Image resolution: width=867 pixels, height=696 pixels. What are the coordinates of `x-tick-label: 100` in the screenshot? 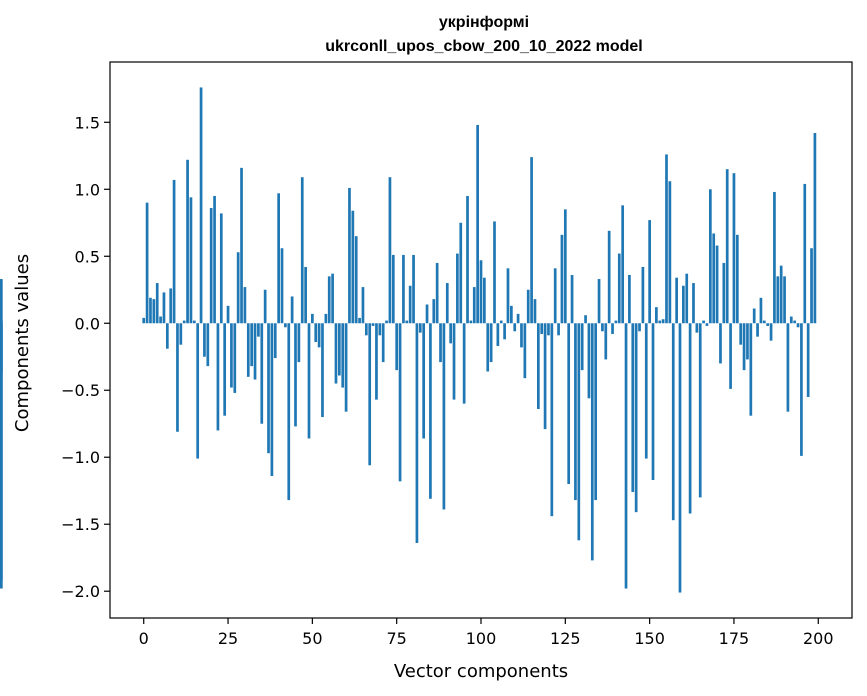 It's located at (481, 638).